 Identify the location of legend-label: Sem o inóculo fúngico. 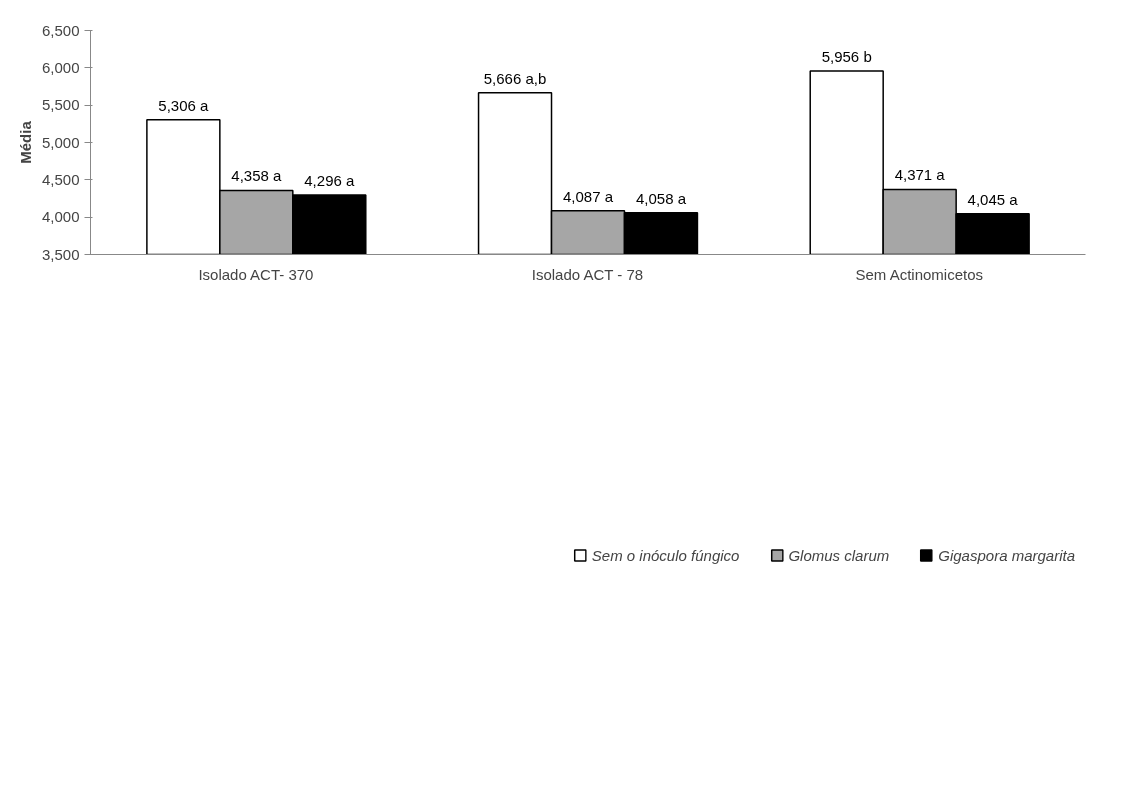
(665, 555).